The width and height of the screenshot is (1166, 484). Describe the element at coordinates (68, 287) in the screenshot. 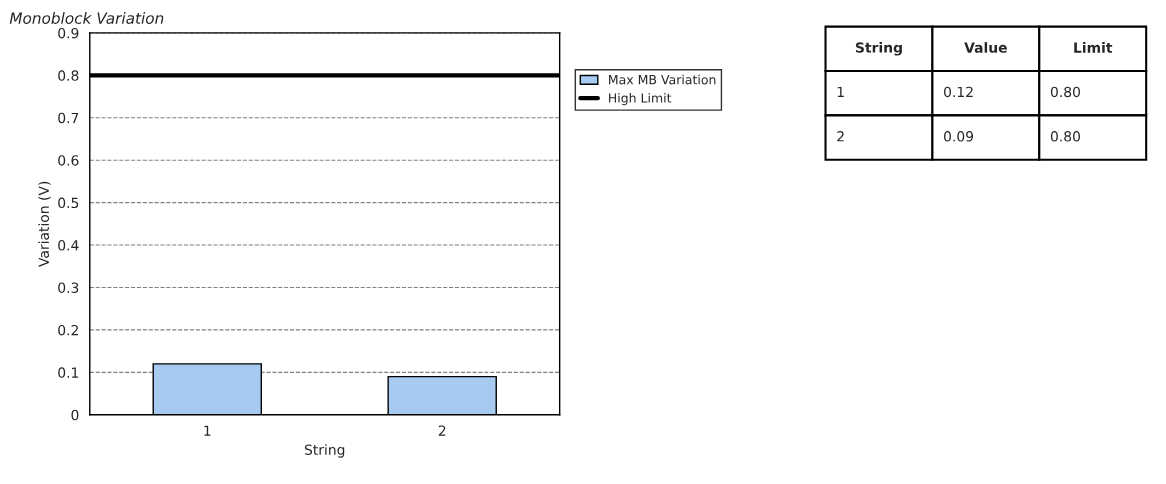

I see `y-tick-label: 0.3` at that location.